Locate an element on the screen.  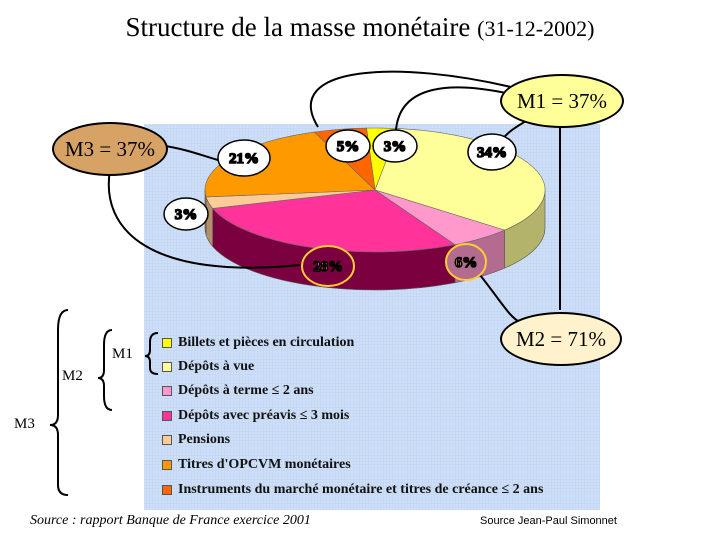
bracket-m2 is located at coordinates (105, 370).